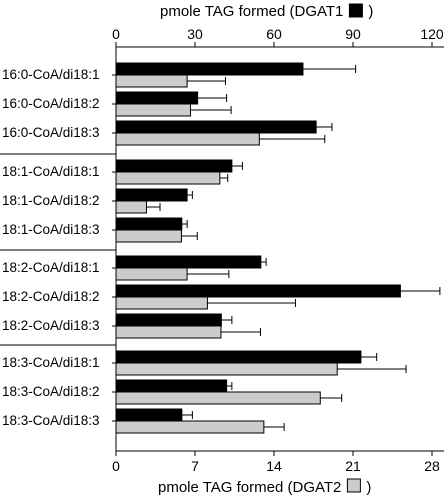 The width and height of the screenshot is (448, 497). What do you see at coordinates (51, 171) in the screenshot?
I see `category-label: 18:1-CoA/di18:1` at bounding box center [51, 171].